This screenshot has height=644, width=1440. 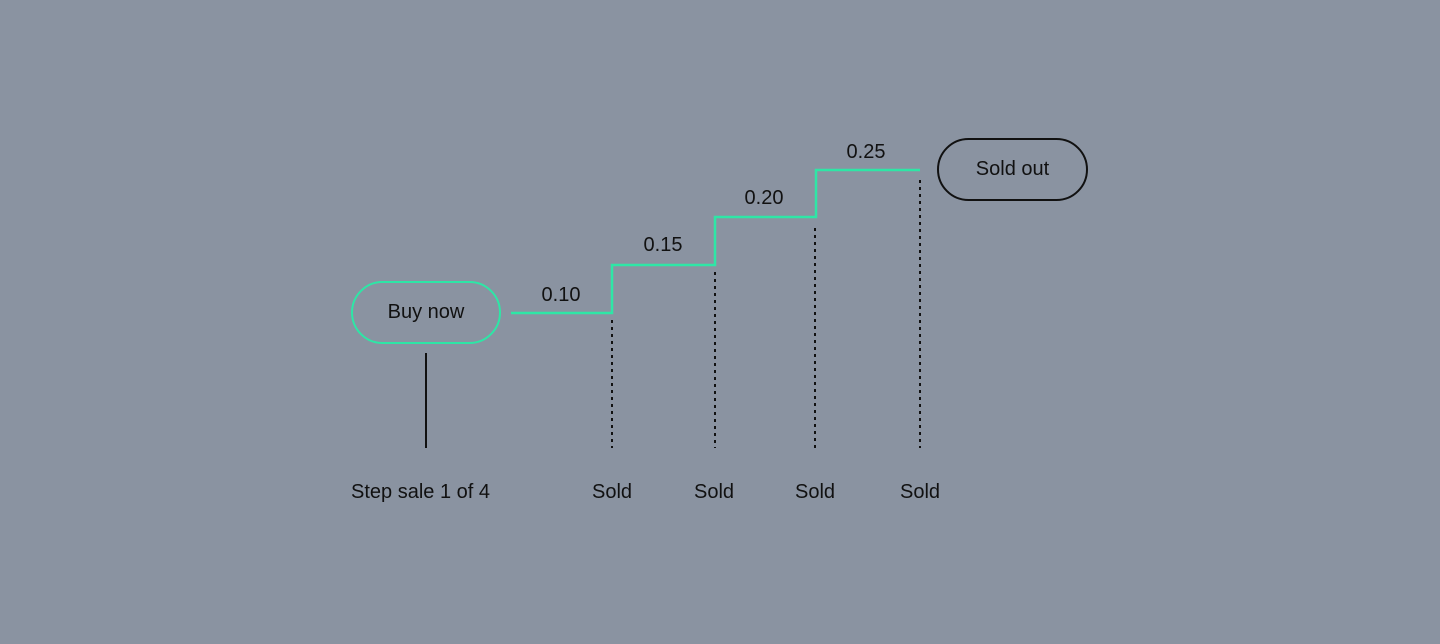 I want to click on price-label-step-3: 0.20, so click(x=764, y=198).